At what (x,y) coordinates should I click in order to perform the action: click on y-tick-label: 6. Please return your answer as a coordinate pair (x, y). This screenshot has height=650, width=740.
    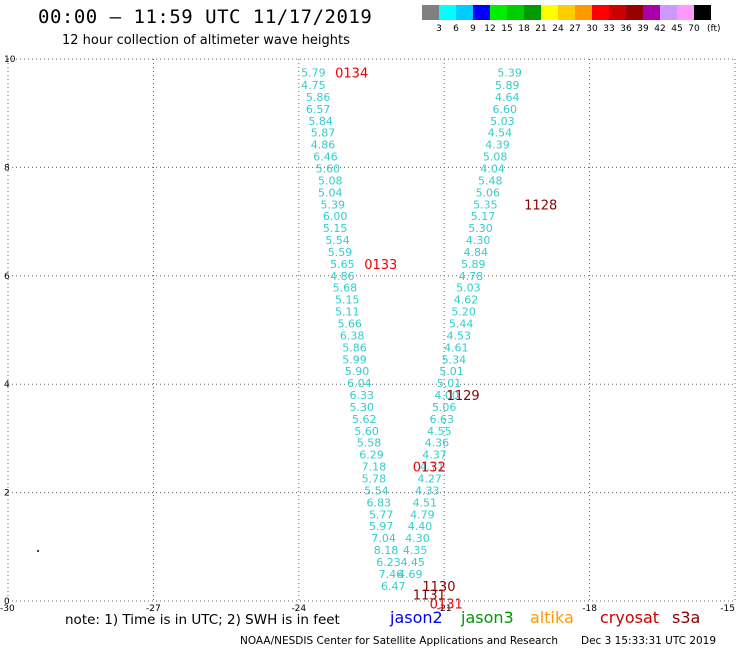
    Looking at the image, I should click on (7, 277).